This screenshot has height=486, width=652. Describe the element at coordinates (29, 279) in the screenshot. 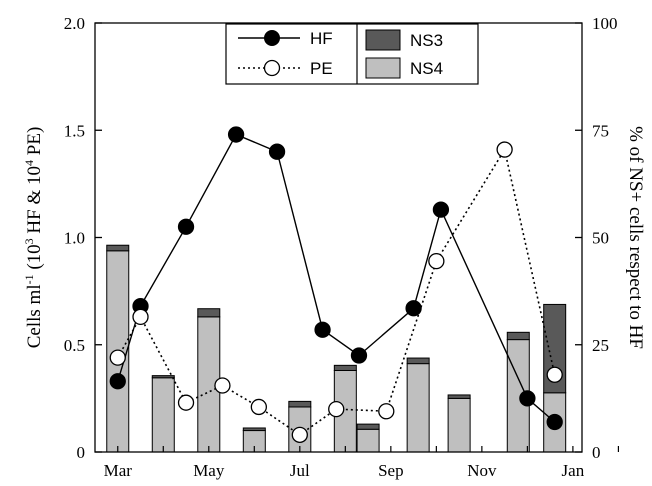

I see `y-left-axis-title-part: -1` at that location.